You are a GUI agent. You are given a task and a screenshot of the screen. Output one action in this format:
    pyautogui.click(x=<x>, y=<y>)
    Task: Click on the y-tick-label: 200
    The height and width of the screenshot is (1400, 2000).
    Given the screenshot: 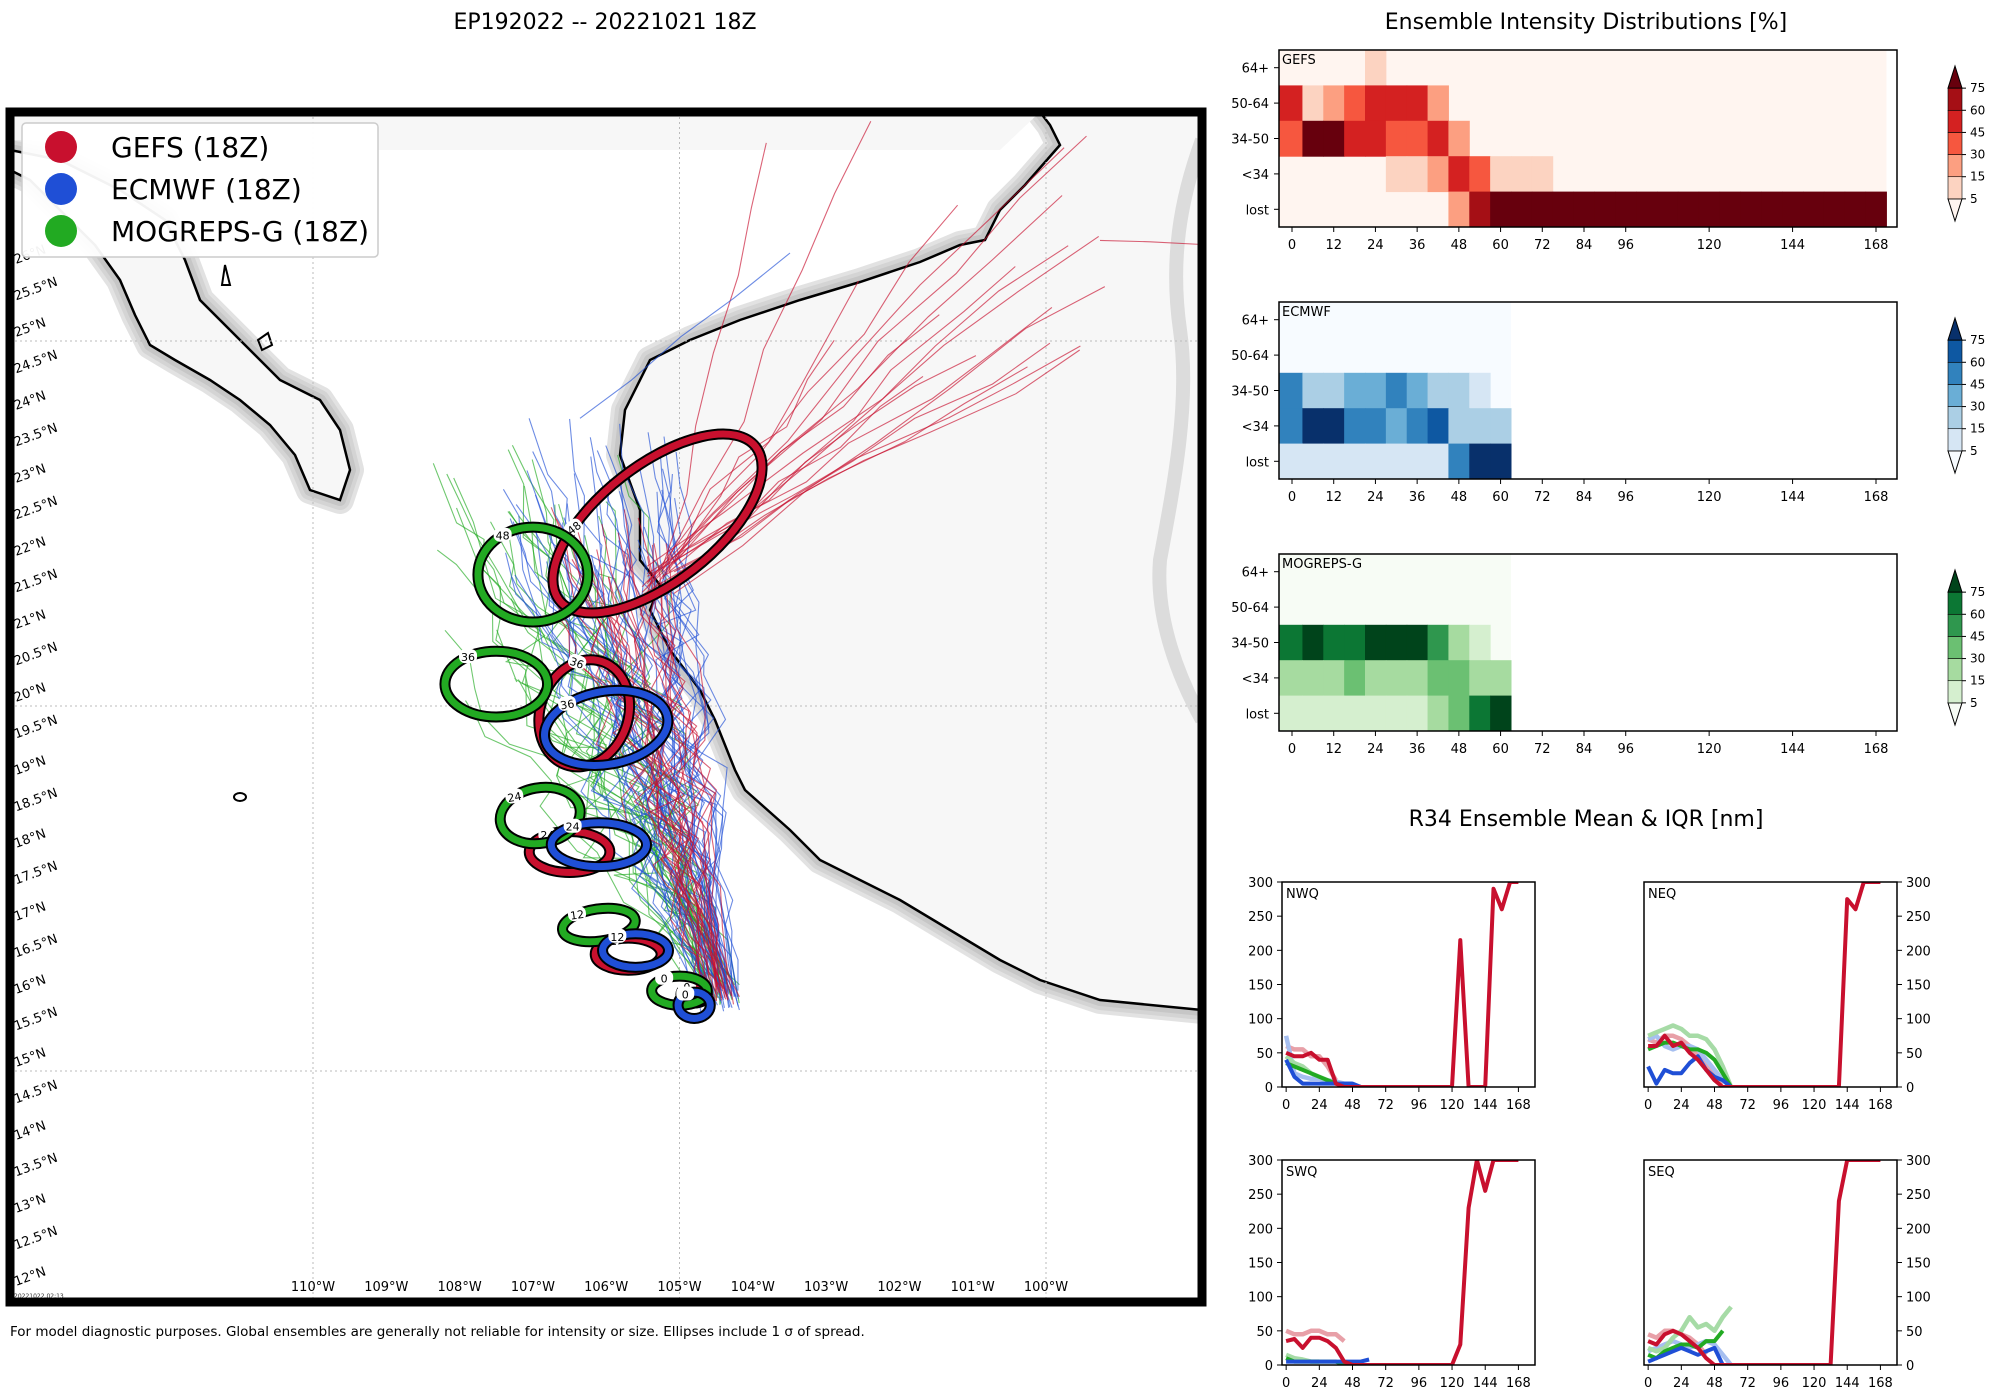 What is the action you would take?
    pyautogui.click(x=1260, y=951)
    